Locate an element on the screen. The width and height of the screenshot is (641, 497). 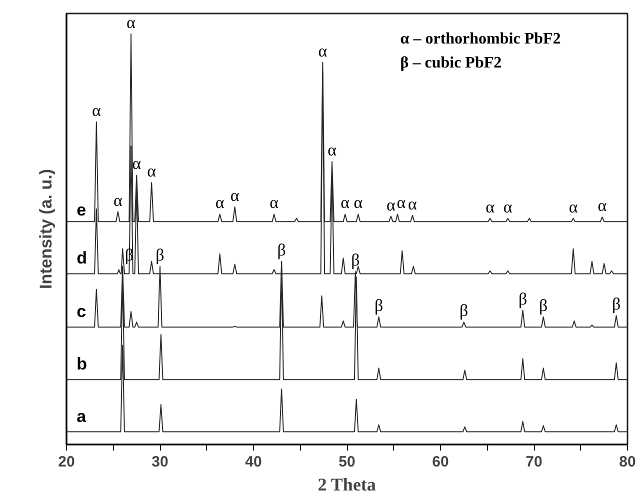
x-tick-label: 60 is located at coordinates (440, 462).